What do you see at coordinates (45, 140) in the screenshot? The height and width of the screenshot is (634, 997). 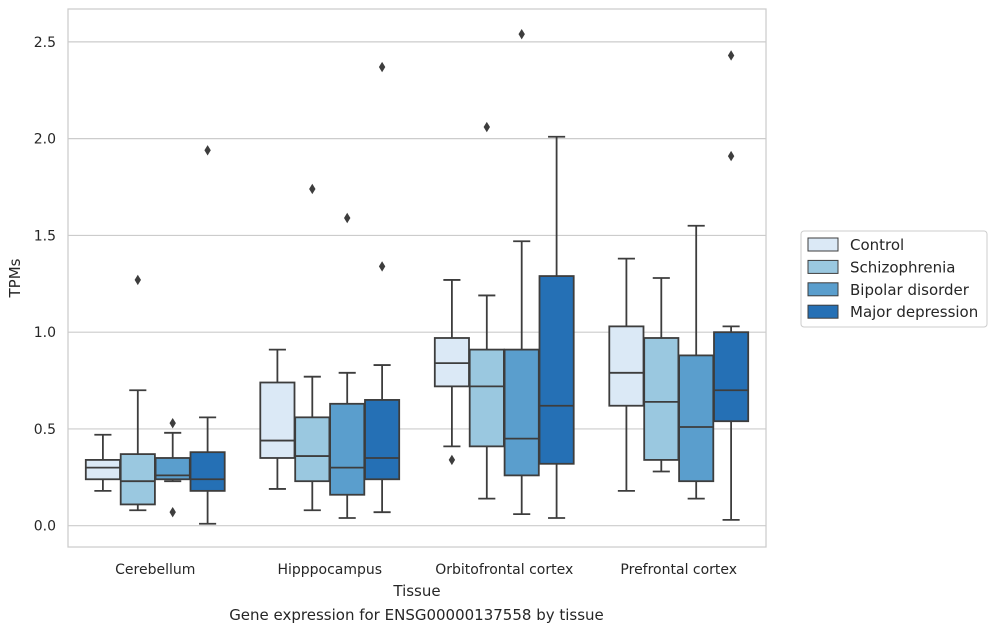 I see `y-tick-label: 2.0` at bounding box center [45, 140].